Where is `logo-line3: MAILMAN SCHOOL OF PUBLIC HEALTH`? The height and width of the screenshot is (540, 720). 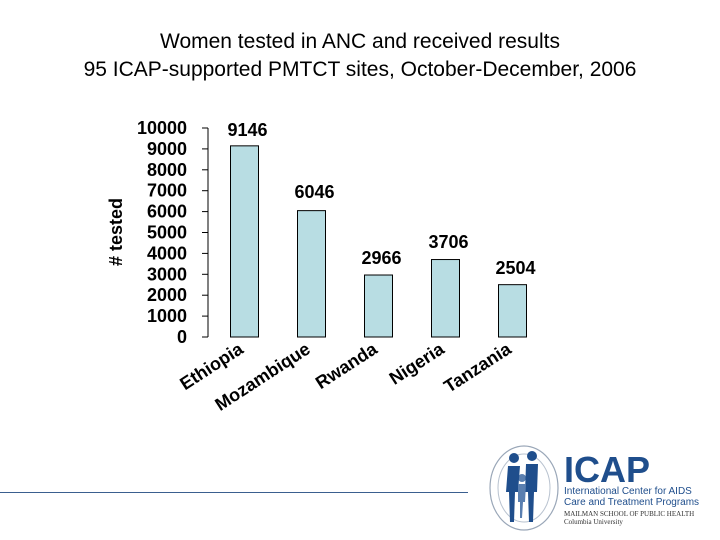 logo-line3: MAILMAN SCHOOL OF PUBLIC HEALTH is located at coordinates (629, 514).